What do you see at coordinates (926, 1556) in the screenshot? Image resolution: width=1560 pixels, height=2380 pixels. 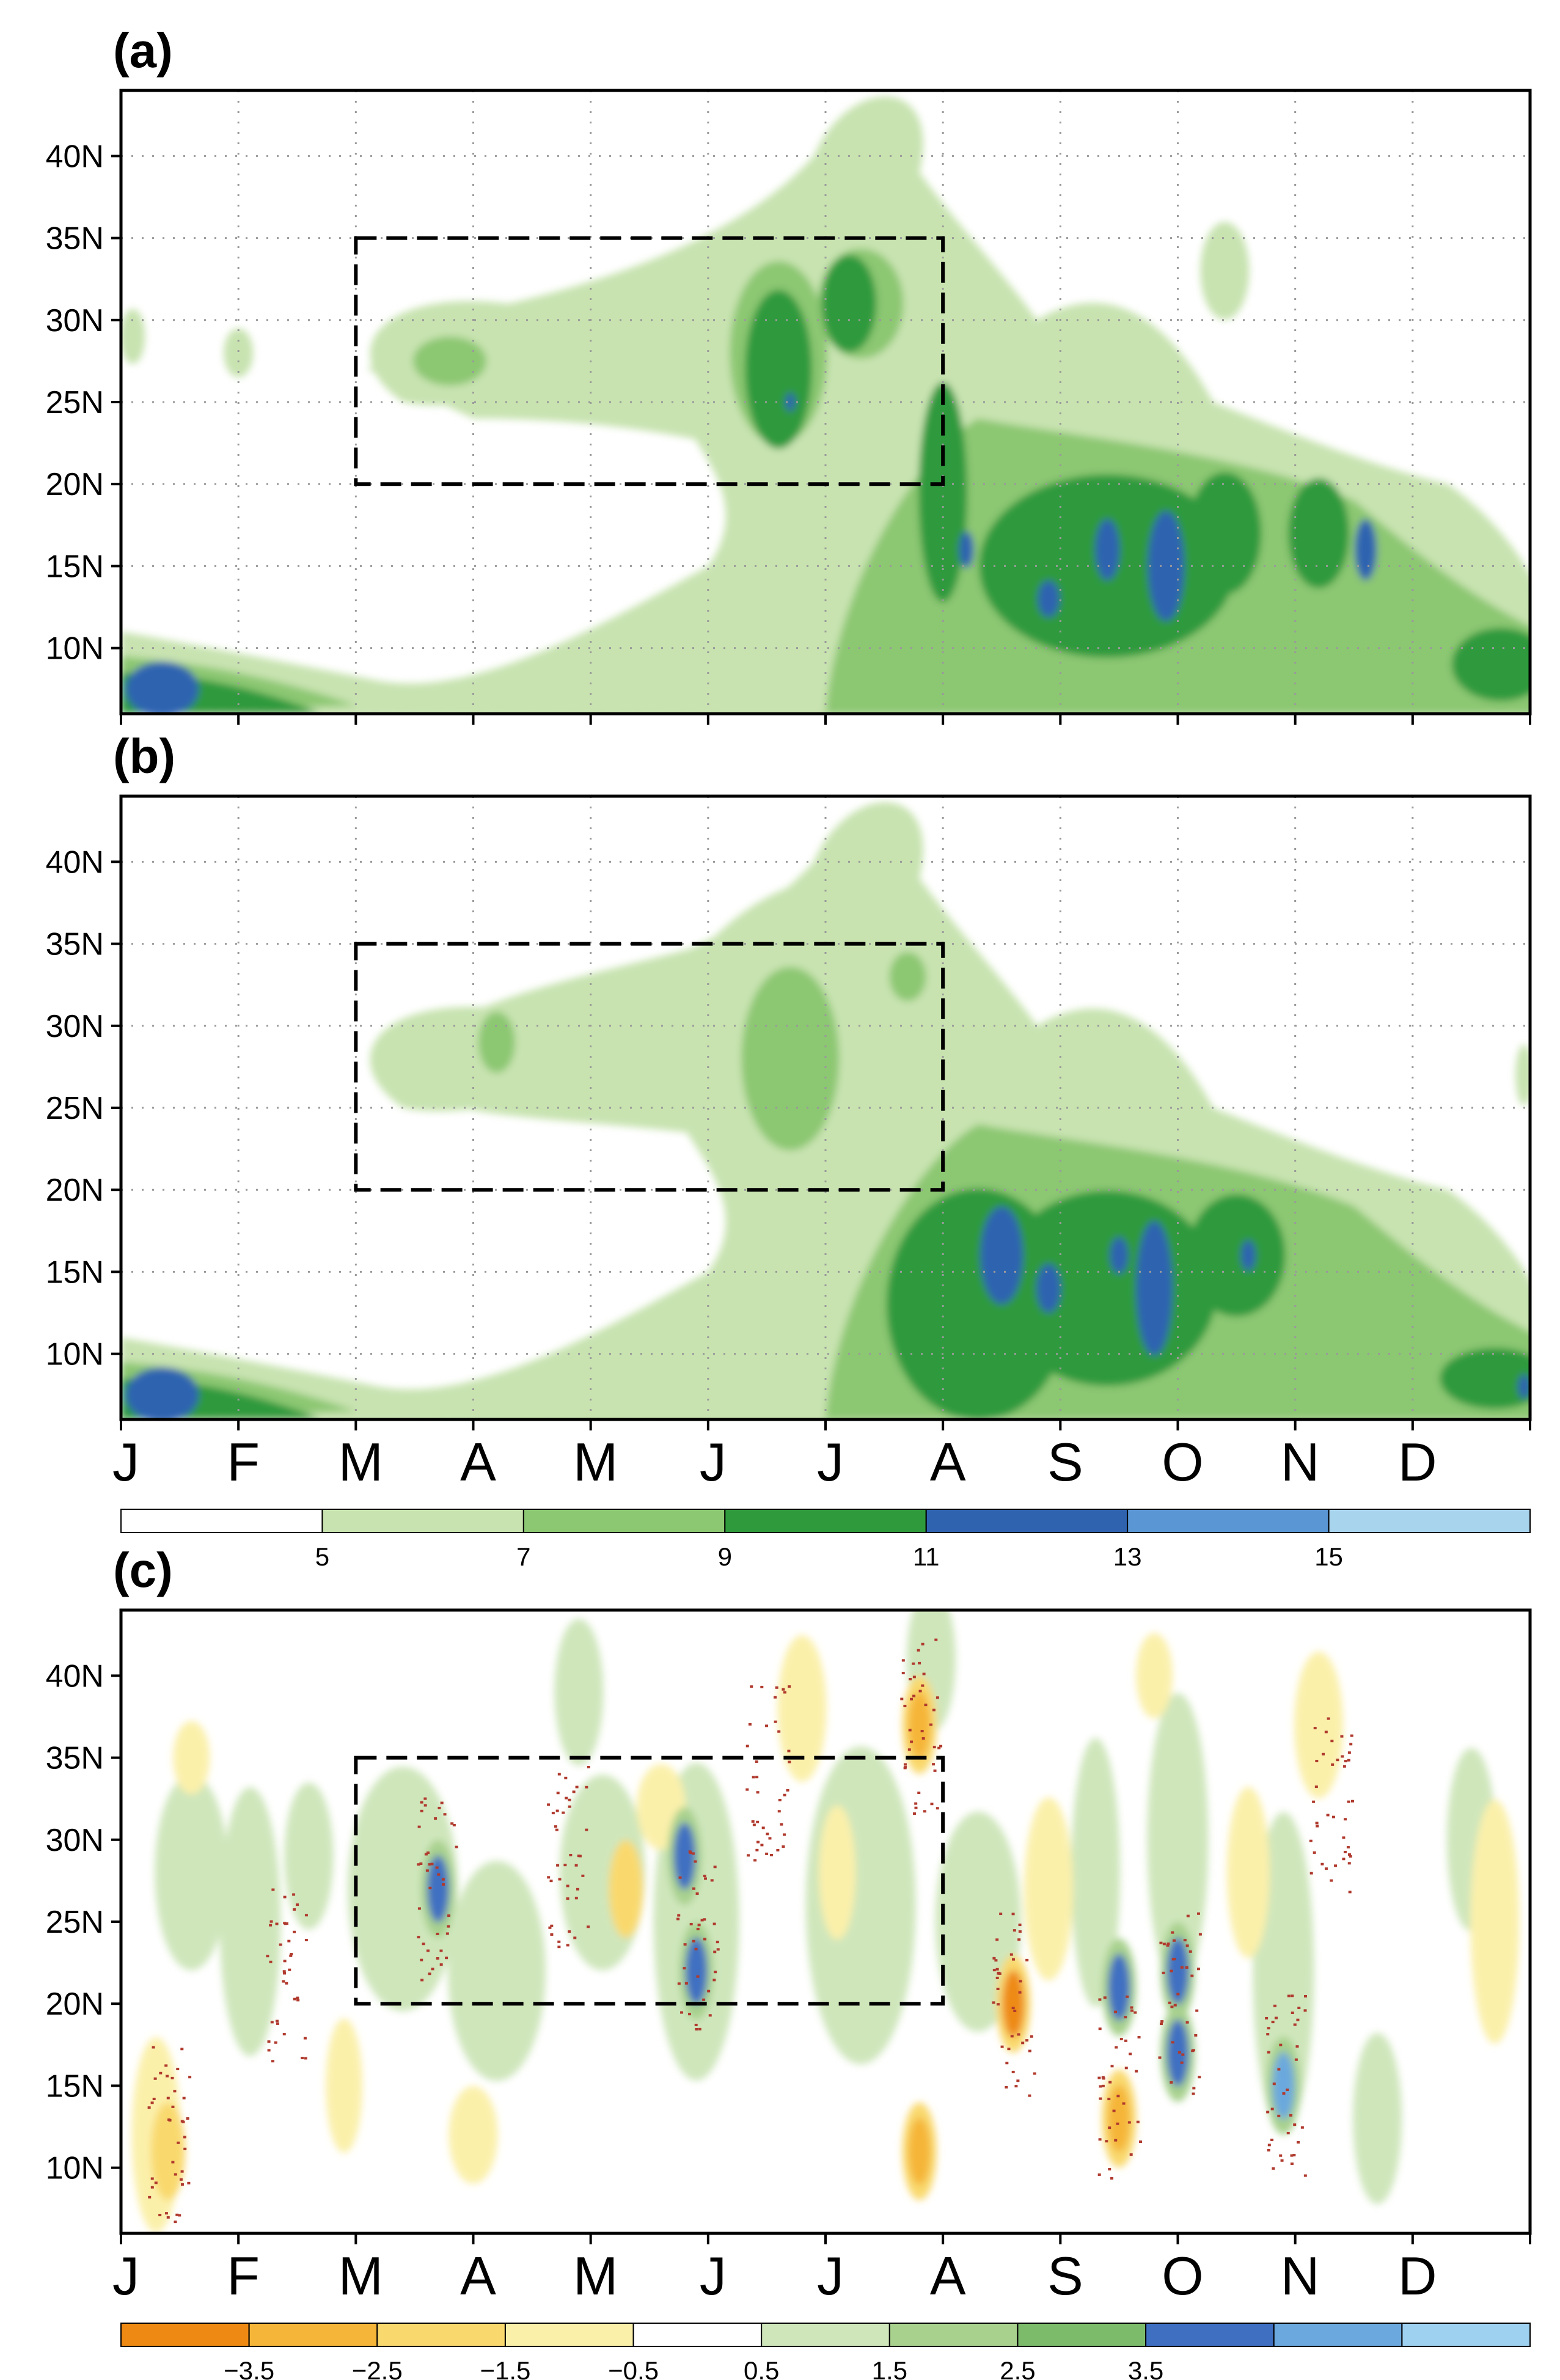 I see `colorbar-ab-label: 11` at bounding box center [926, 1556].